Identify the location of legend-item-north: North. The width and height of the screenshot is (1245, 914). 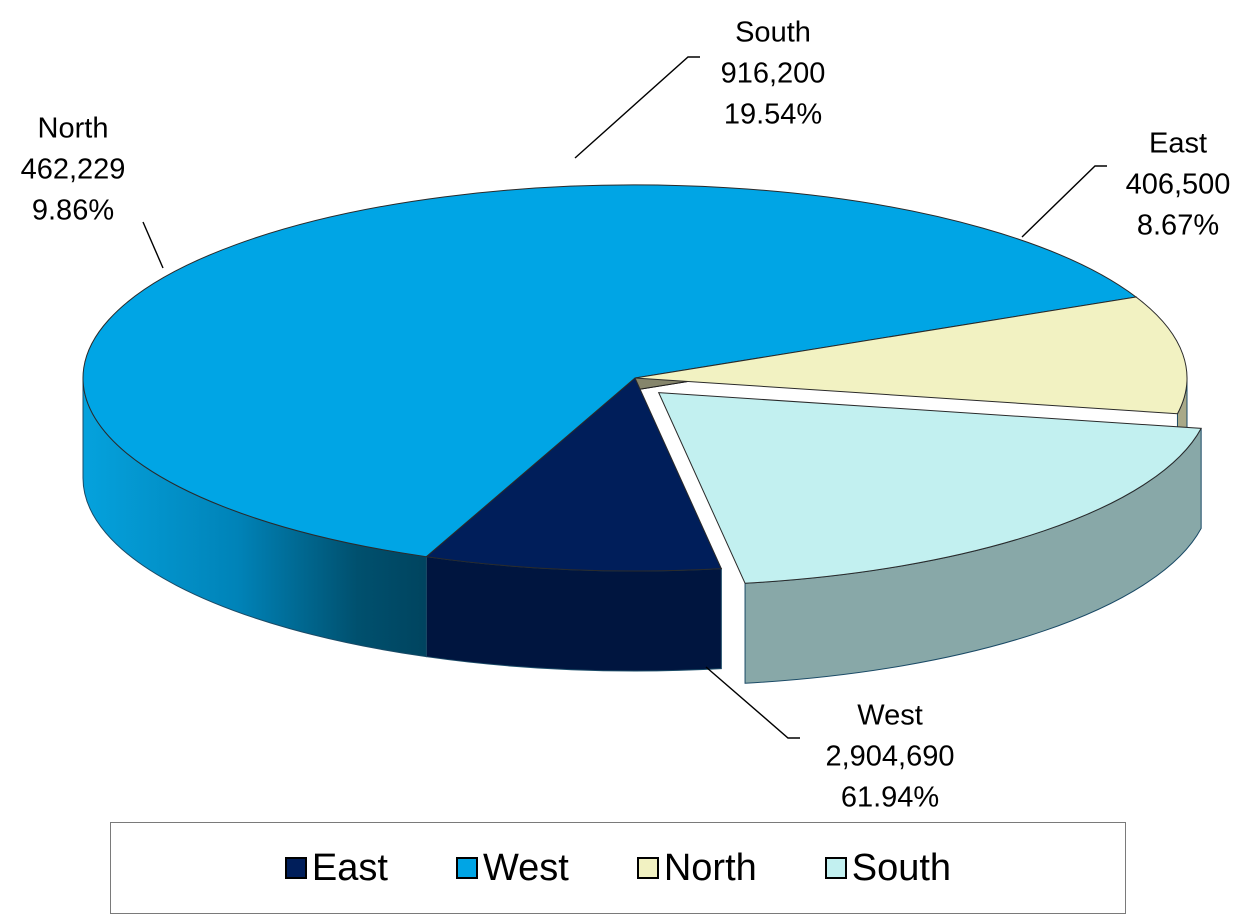
(696, 868).